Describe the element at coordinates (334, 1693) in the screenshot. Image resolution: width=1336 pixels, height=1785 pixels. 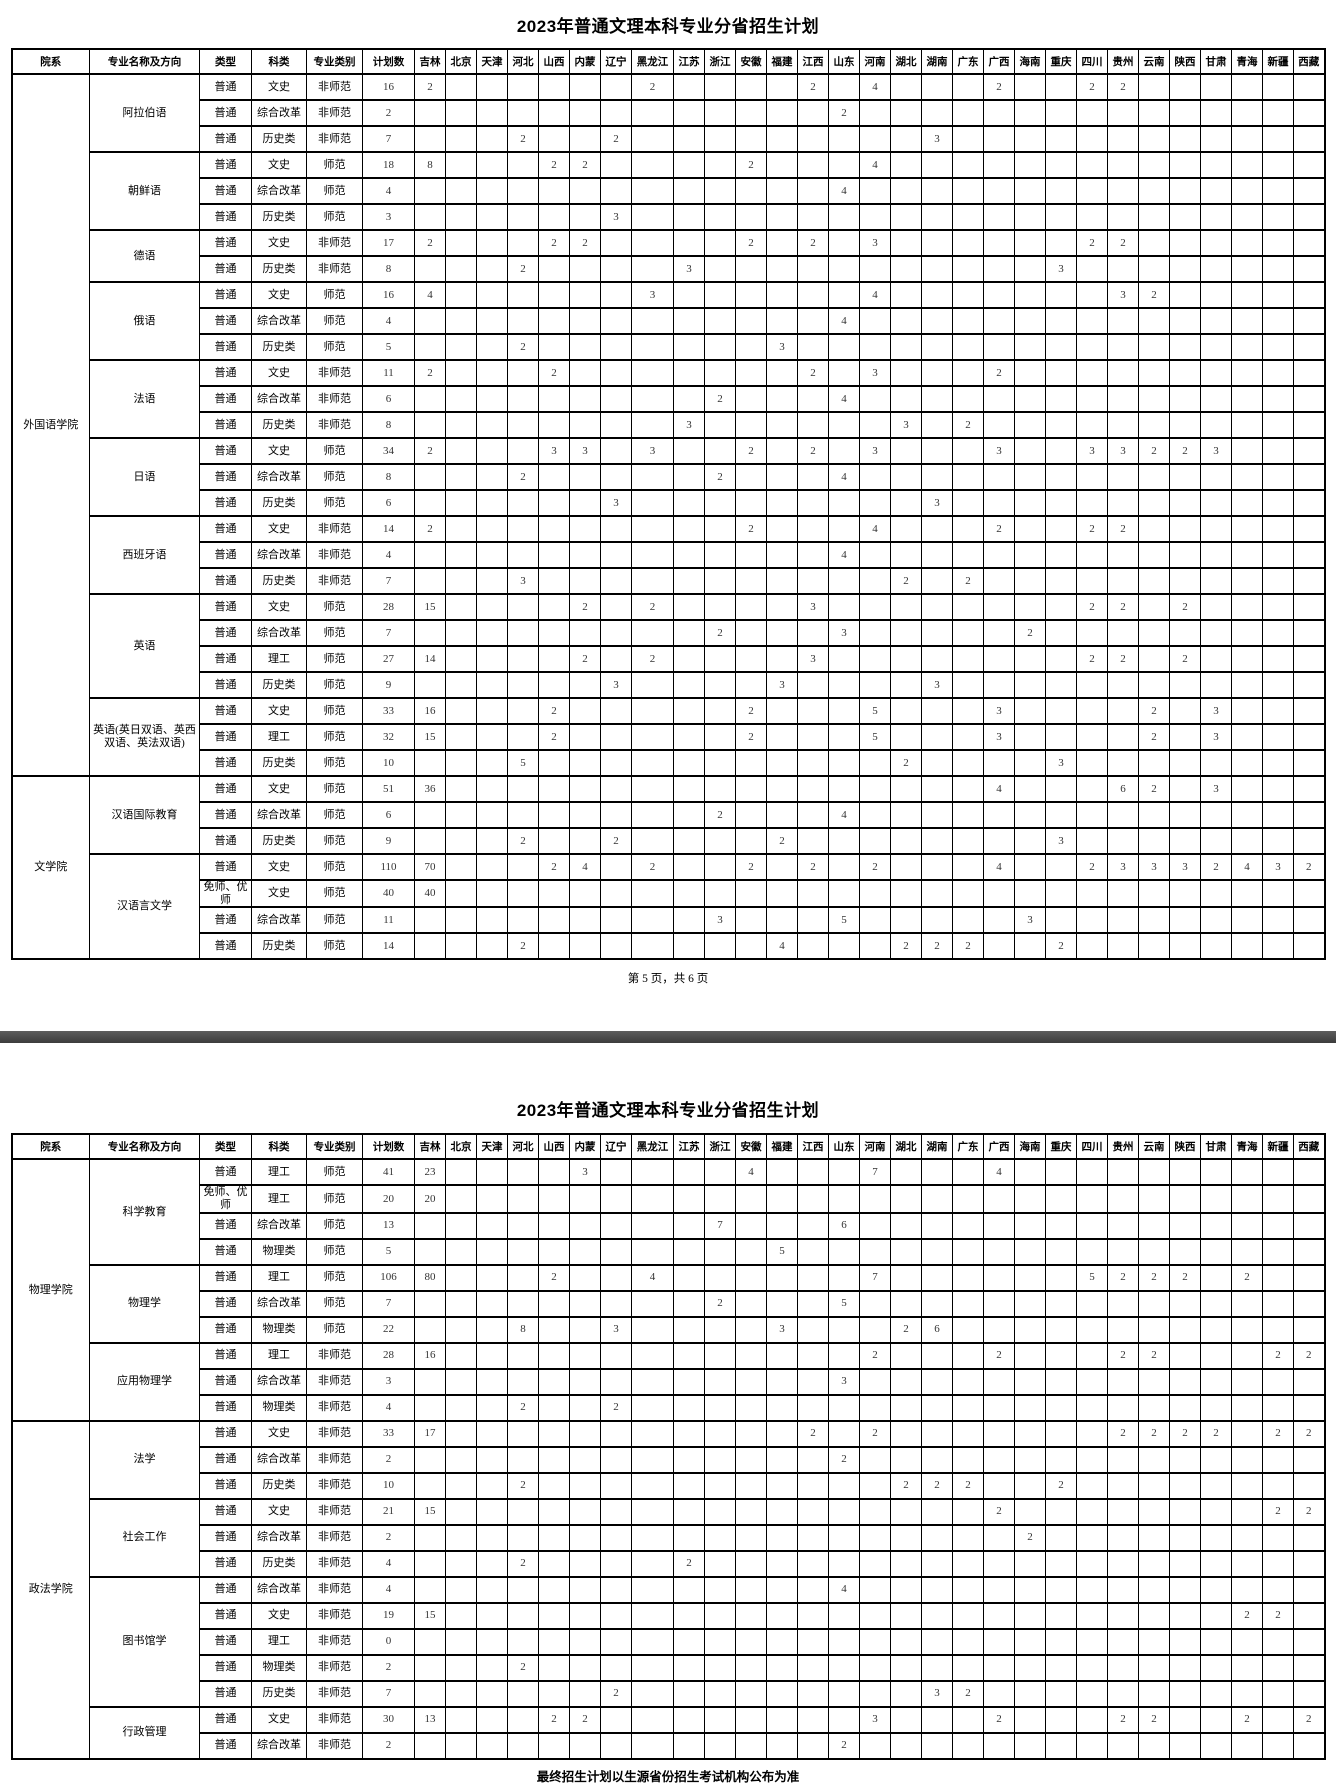
I see `category-cell: 非师范` at that location.